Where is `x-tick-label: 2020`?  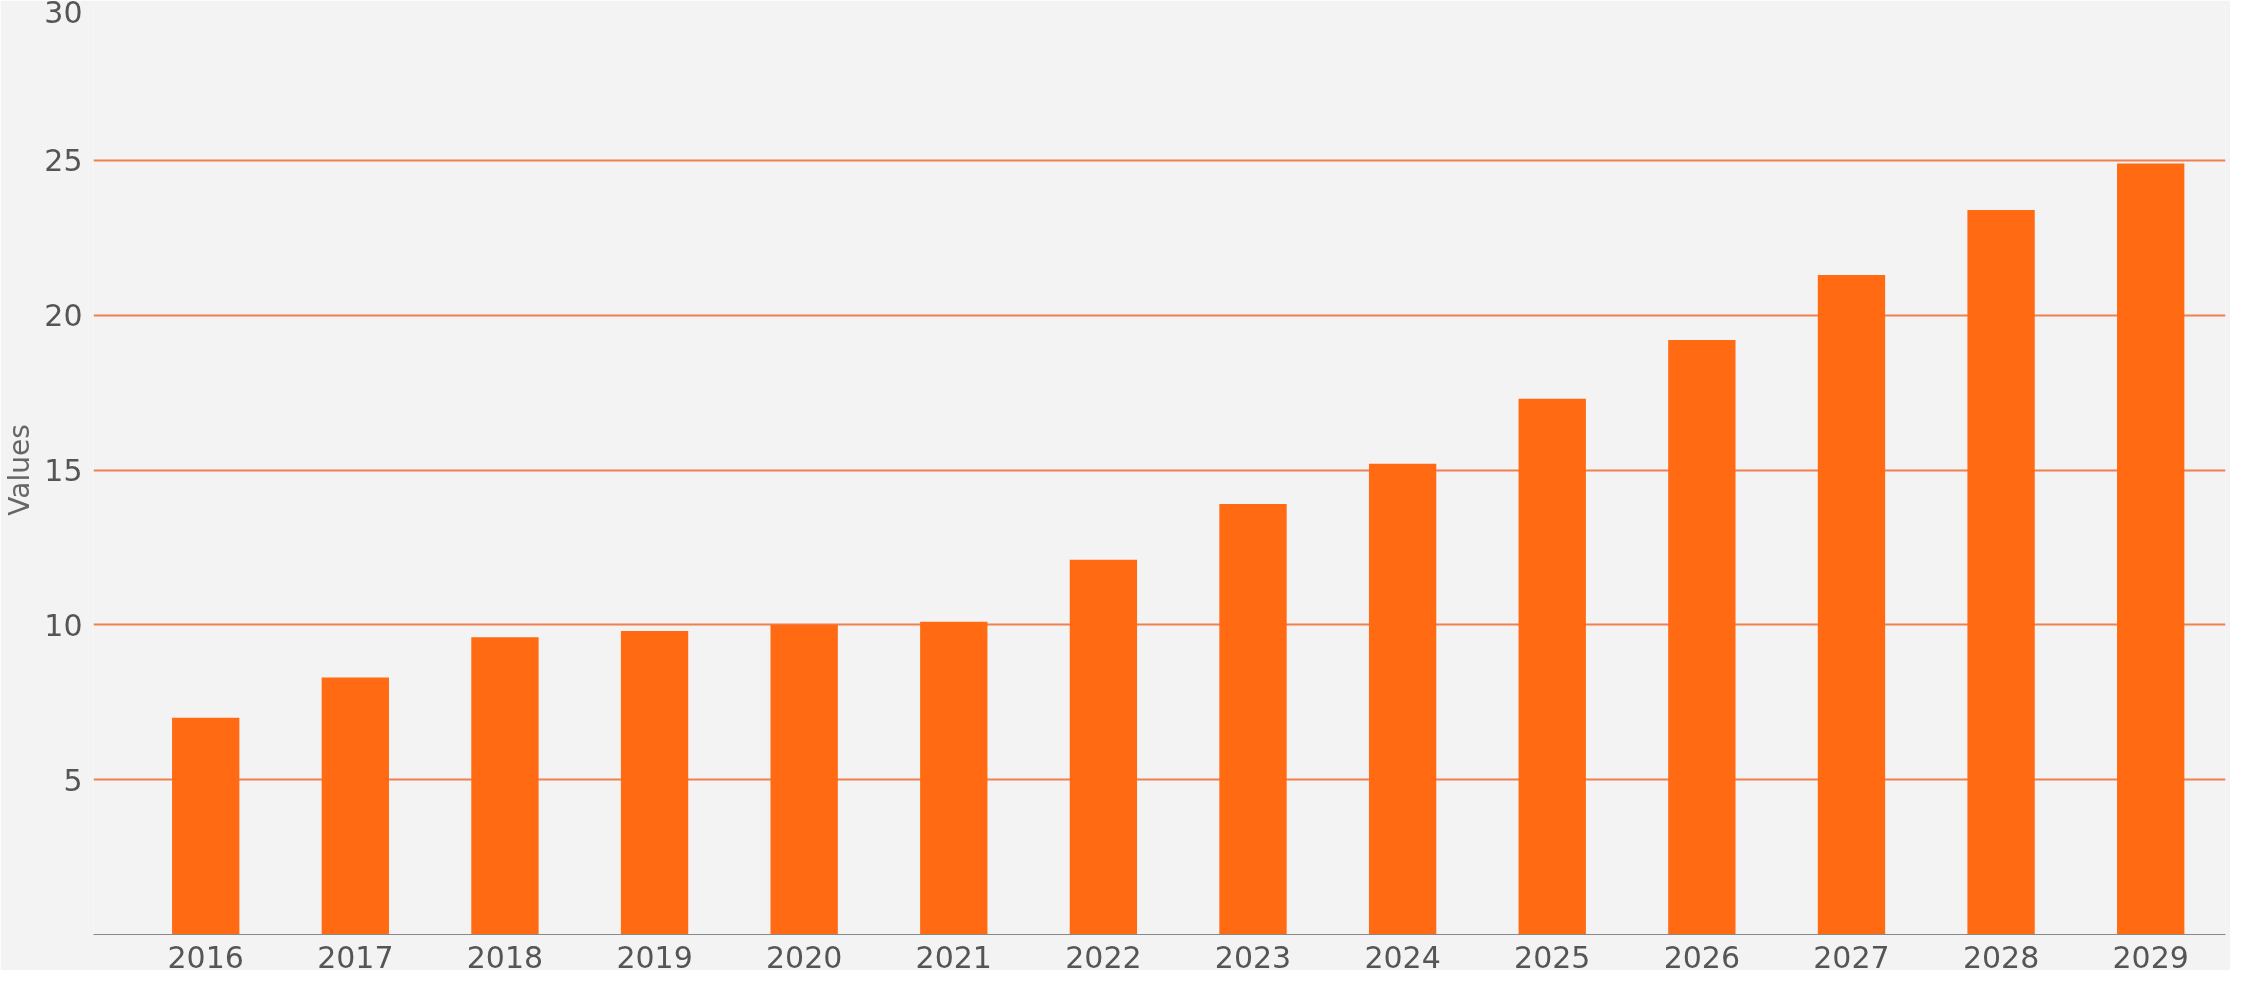
x-tick-label: 2020 is located at coordinates (804, 957).